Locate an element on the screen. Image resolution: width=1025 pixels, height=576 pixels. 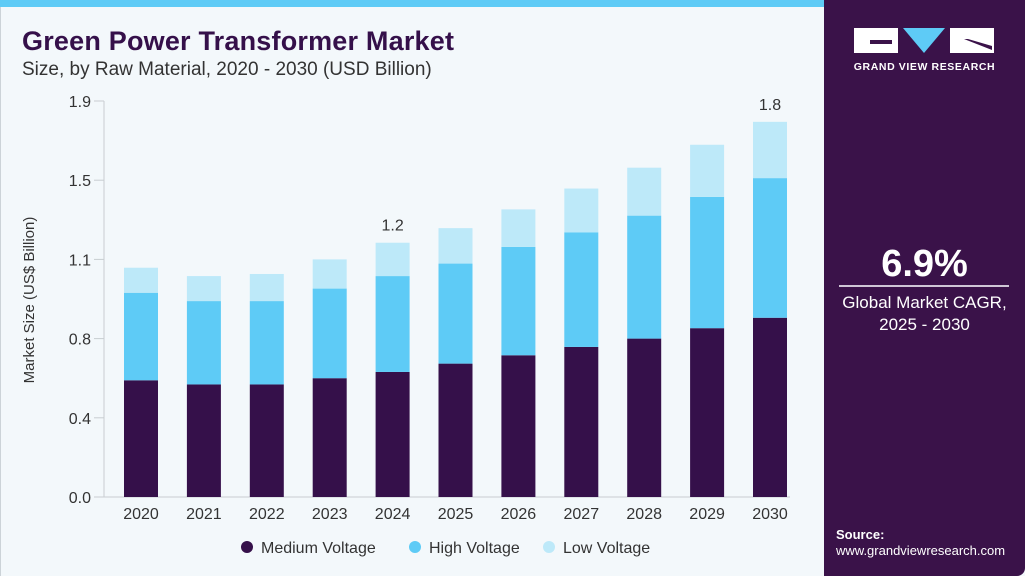
legend-label-medium-voltage: Medium Voltage is located at coordinates (318, 548).